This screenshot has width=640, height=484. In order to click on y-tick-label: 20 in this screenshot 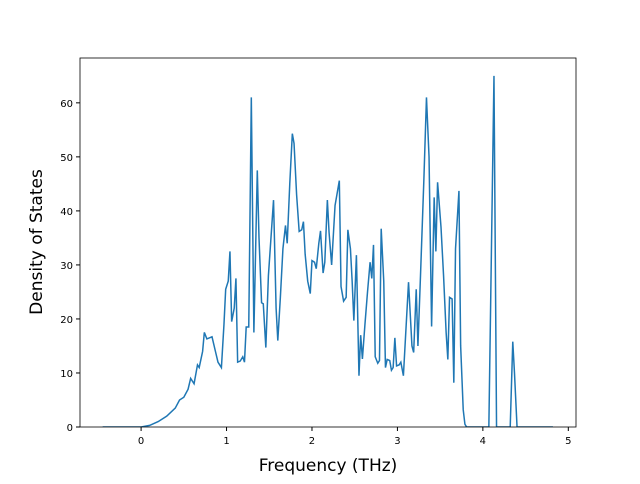, I will do `click(66, 320)`.